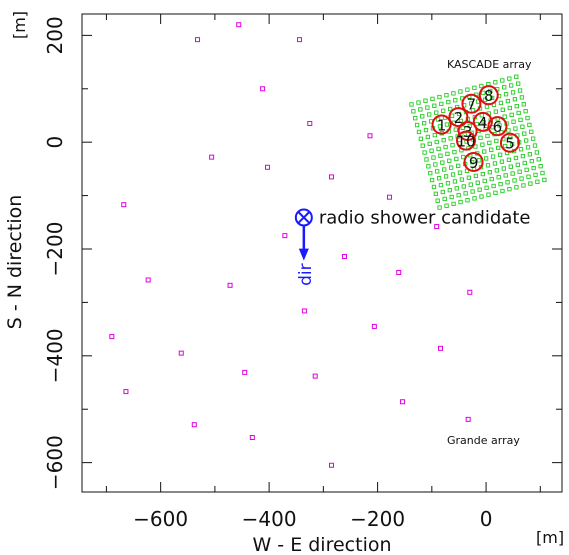 This screenshot has height=555, width=569. What do you see at coordinates (306, 274) in the screenshot?
I see `direction-label: dir` at bounding box center [306, 274].